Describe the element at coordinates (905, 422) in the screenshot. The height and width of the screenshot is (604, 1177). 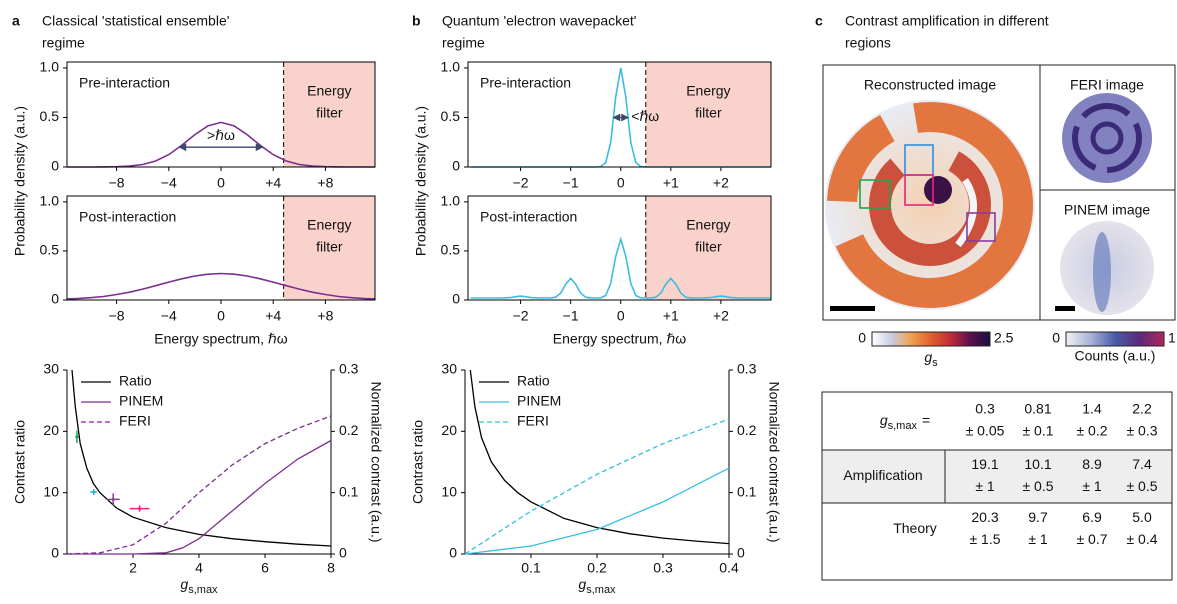
I see `row-label: gs,max =` at that location.